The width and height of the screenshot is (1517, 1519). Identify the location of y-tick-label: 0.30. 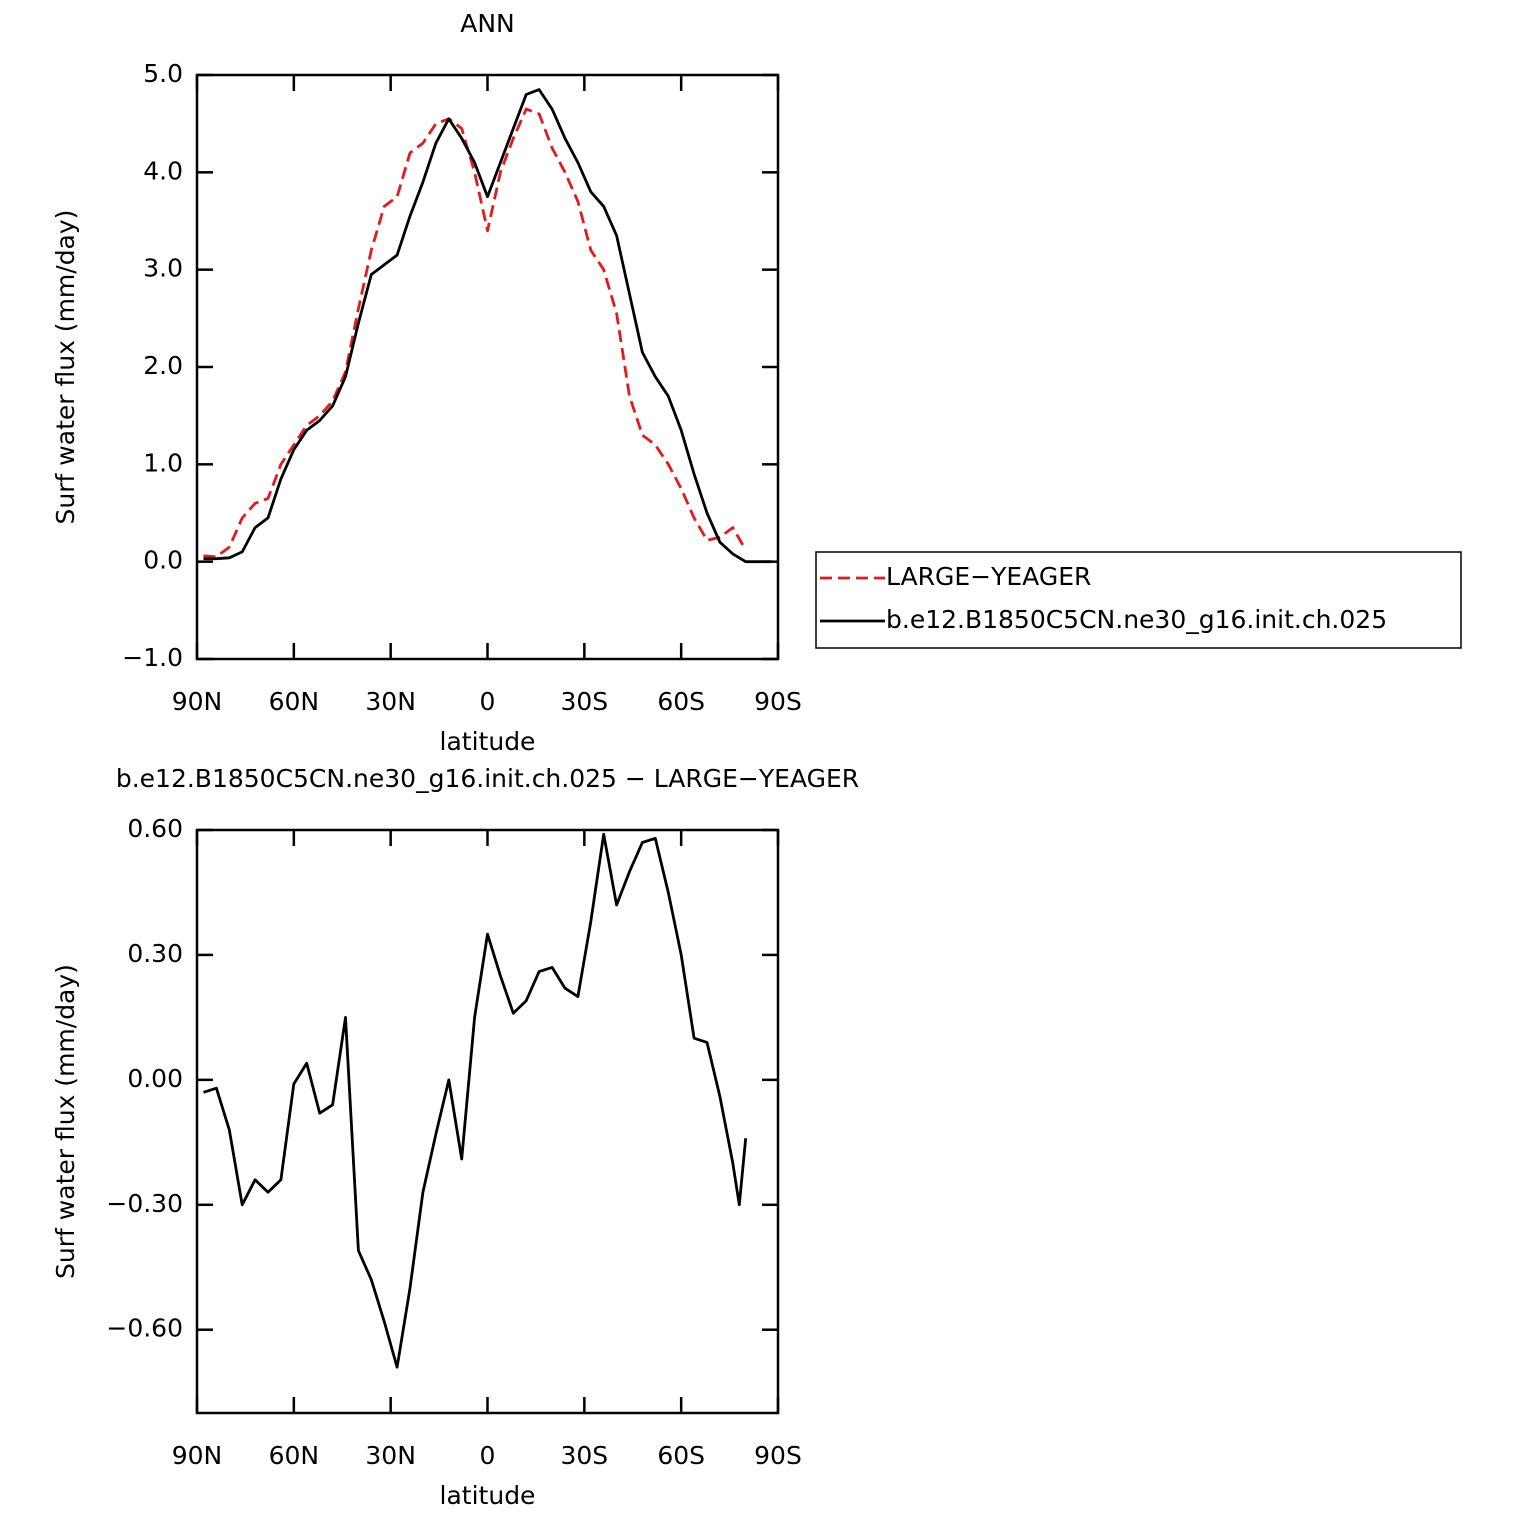
(155, 953).